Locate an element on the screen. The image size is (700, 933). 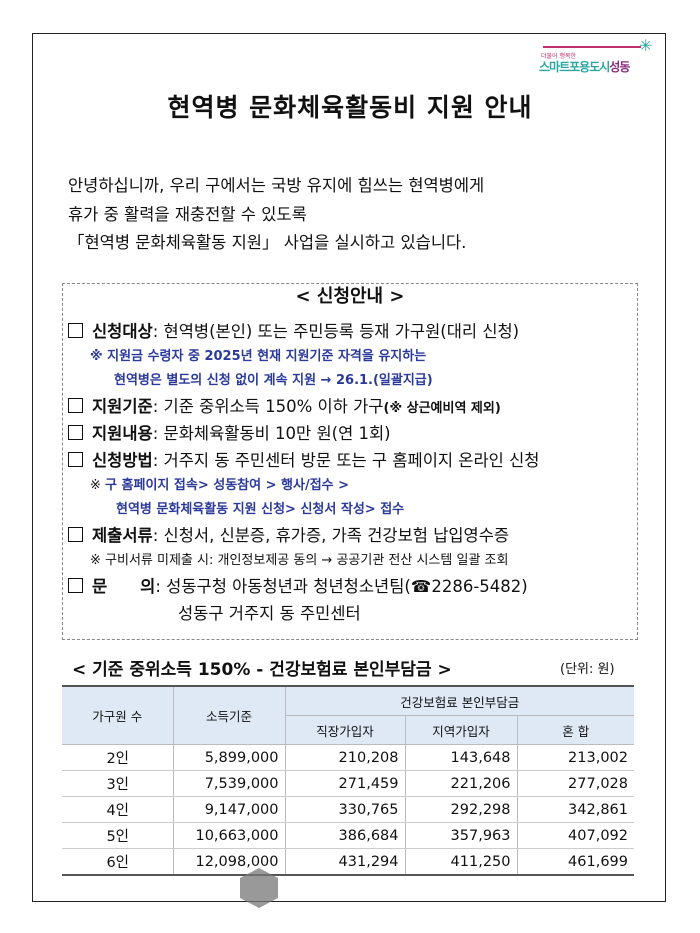
note: 현역병 문화체육활동 지원 신청> 신청서 작성> 접수 is located at coordinates (260, 509).